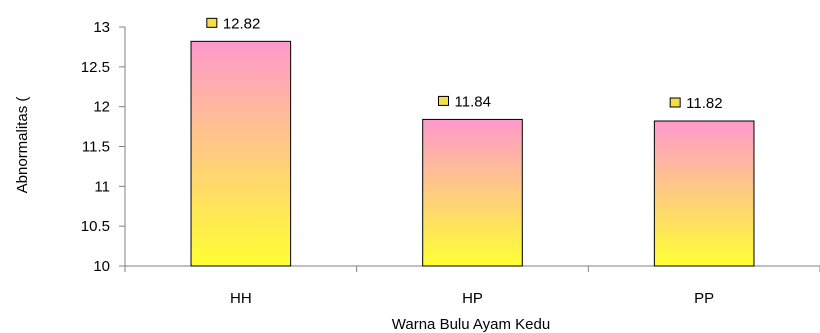  What do you see at coordinates (102, 186) in the screenshot?
I see `y-tick-label: 11` at bounding box center [102, 186].